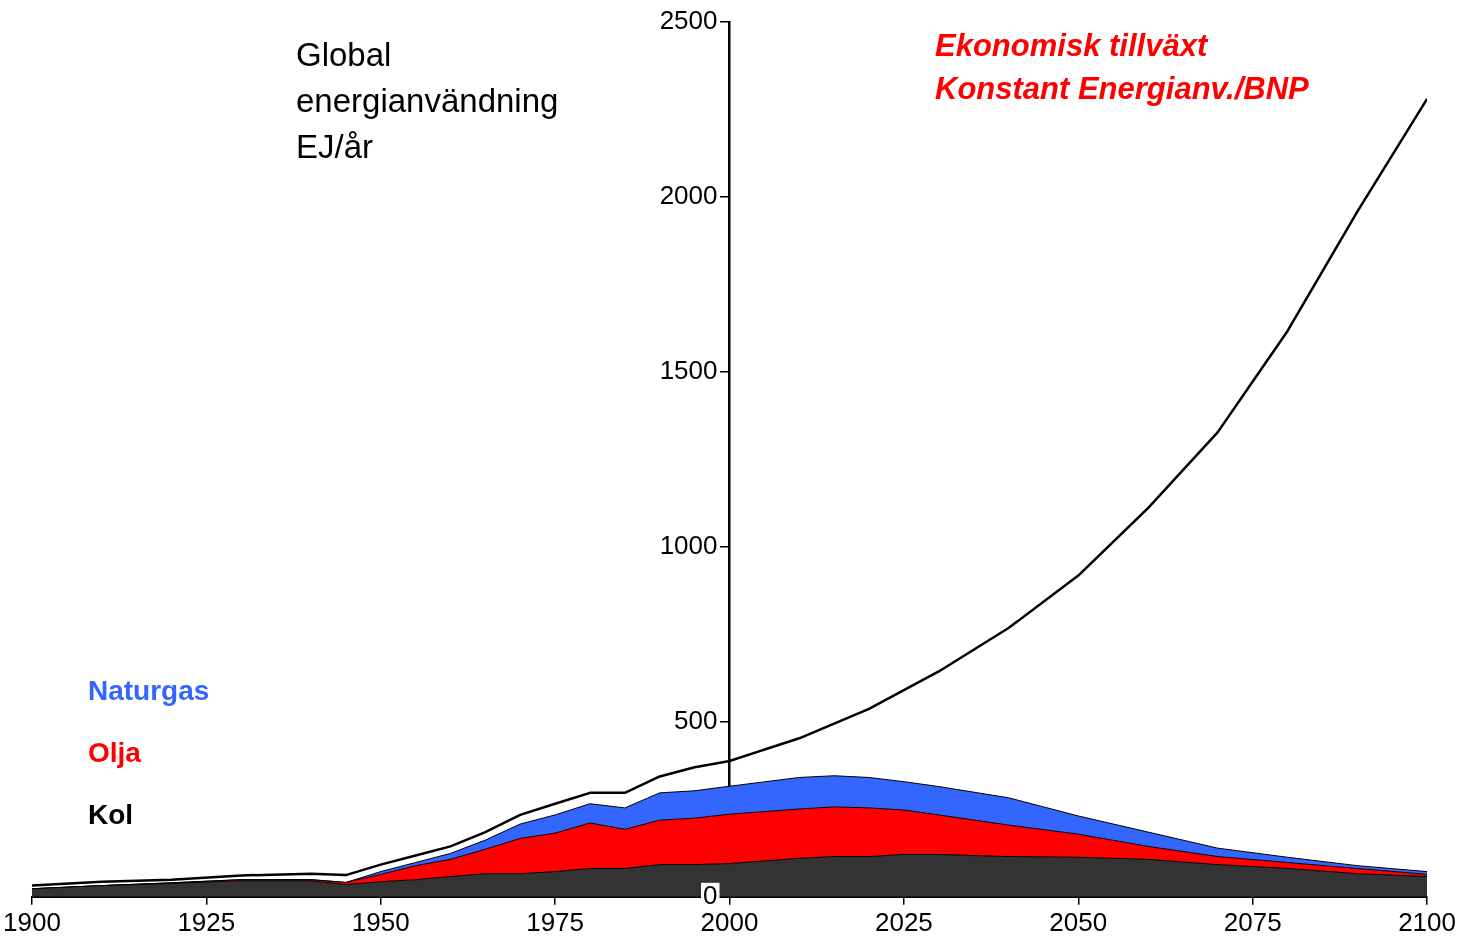 Image resolution: width=1459 pixels, height=950 pixels. What do you see at coordinates (1072, 46) in the screenshot?
I see `annotation: Ekonomisk tillväxt` at bounding box center [1072, 46].